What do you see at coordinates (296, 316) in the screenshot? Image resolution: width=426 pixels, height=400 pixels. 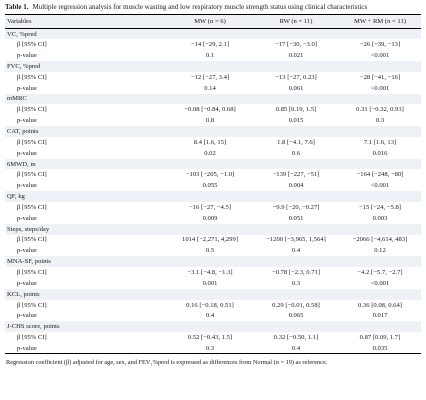 I see `cell-rw: 0.065` at bounding box center [296, 316].